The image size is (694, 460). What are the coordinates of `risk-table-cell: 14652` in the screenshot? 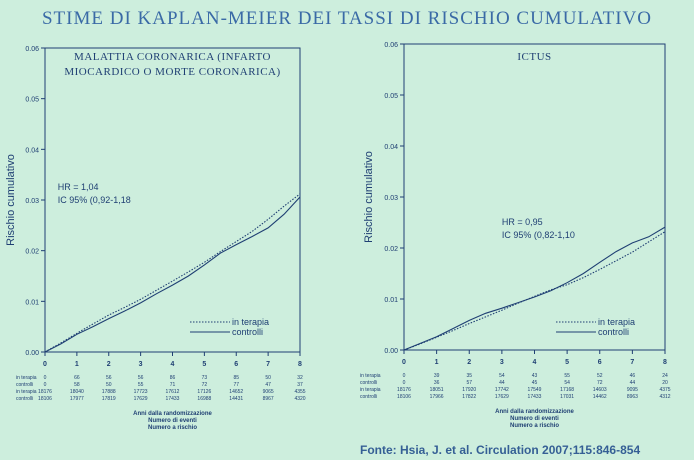 It's located at (236, 392).